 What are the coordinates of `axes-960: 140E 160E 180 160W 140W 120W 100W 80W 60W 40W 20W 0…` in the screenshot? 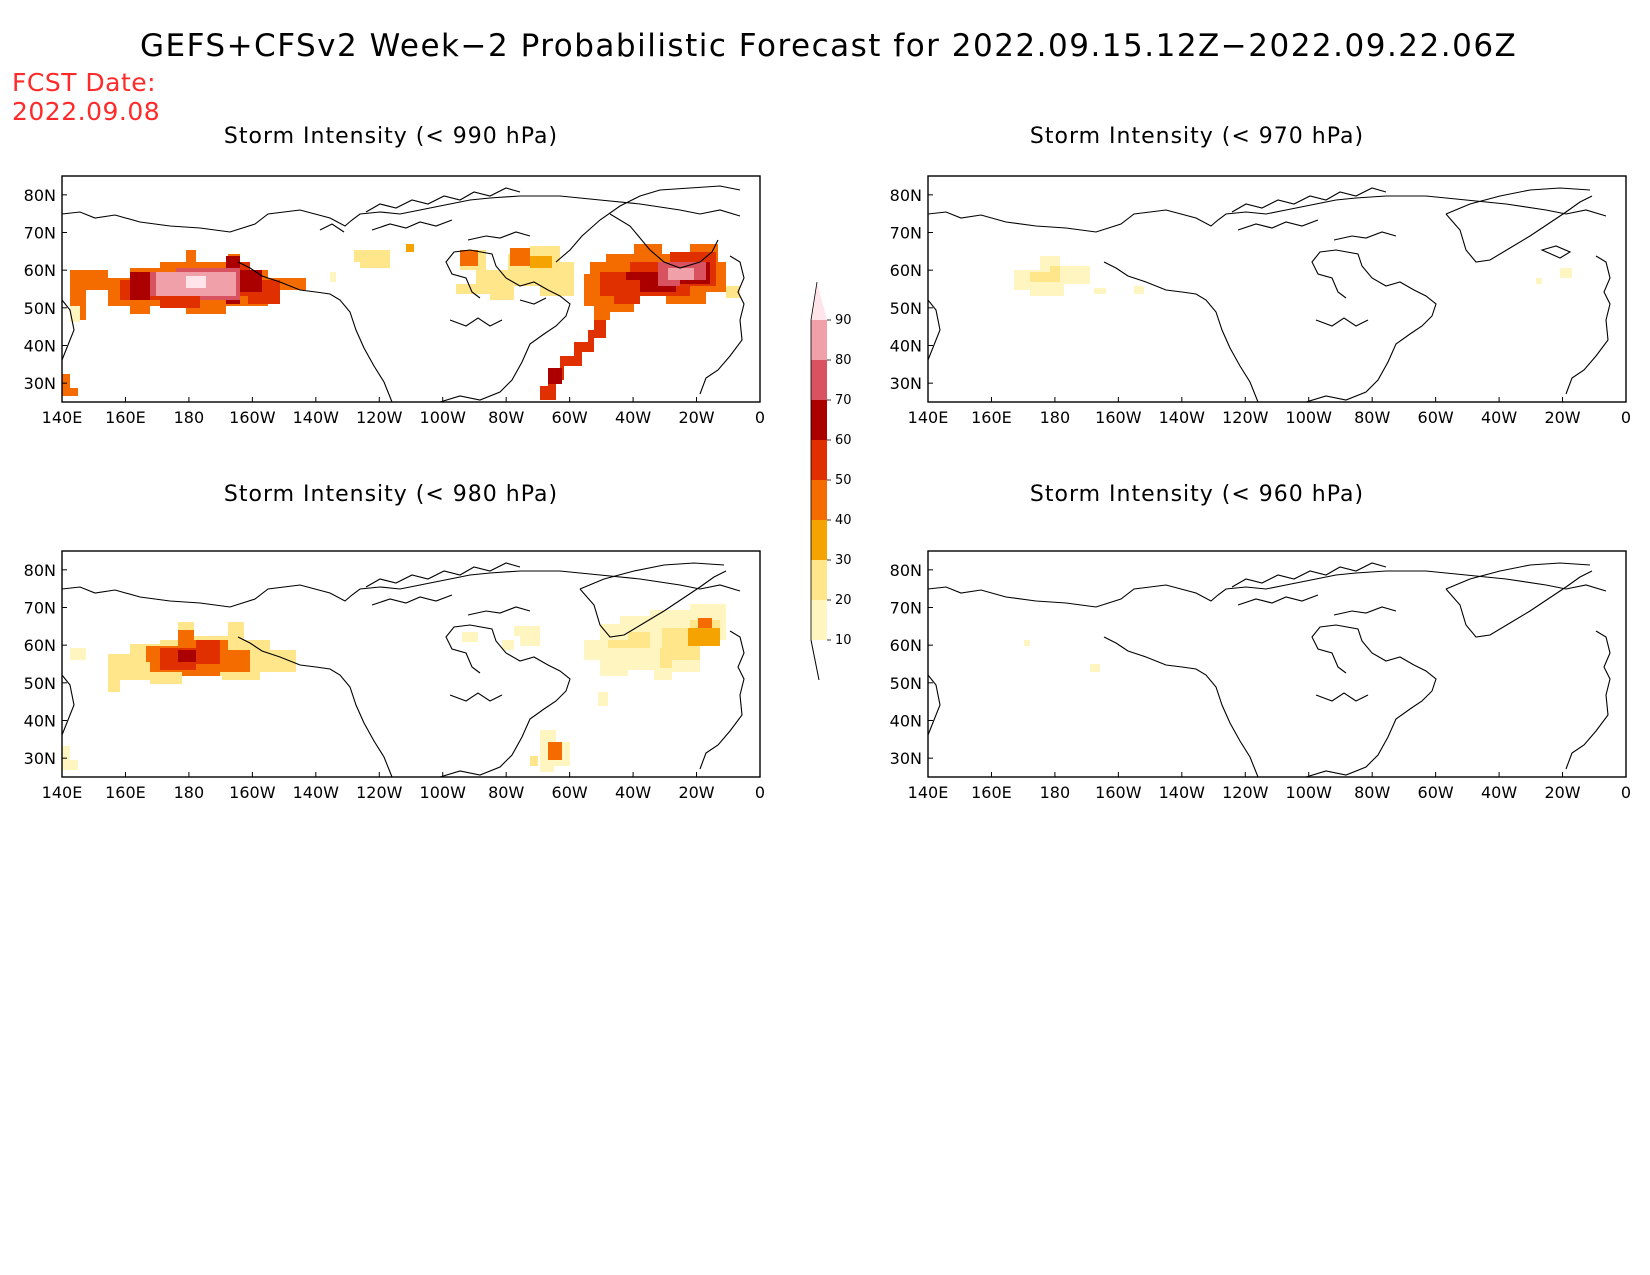 It's located at (1260, 681).